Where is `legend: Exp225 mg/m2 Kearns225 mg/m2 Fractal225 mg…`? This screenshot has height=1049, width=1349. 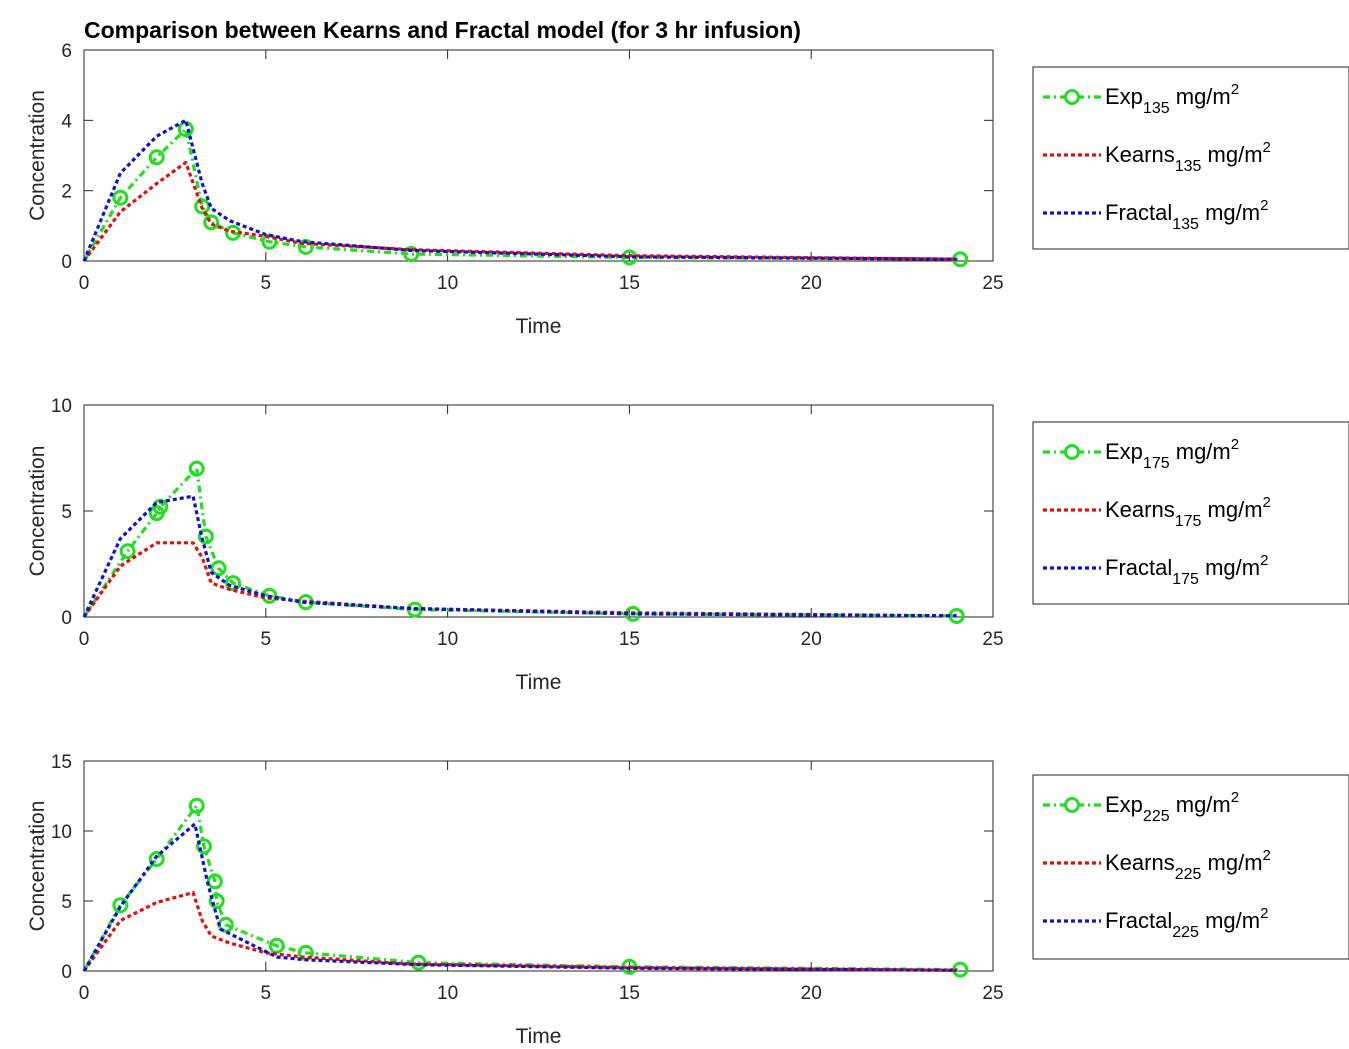
legend: Exp225 mg/m2 Kearns225 mg/m2 Fractal225 mg… is located at coordinates (1190, 867).